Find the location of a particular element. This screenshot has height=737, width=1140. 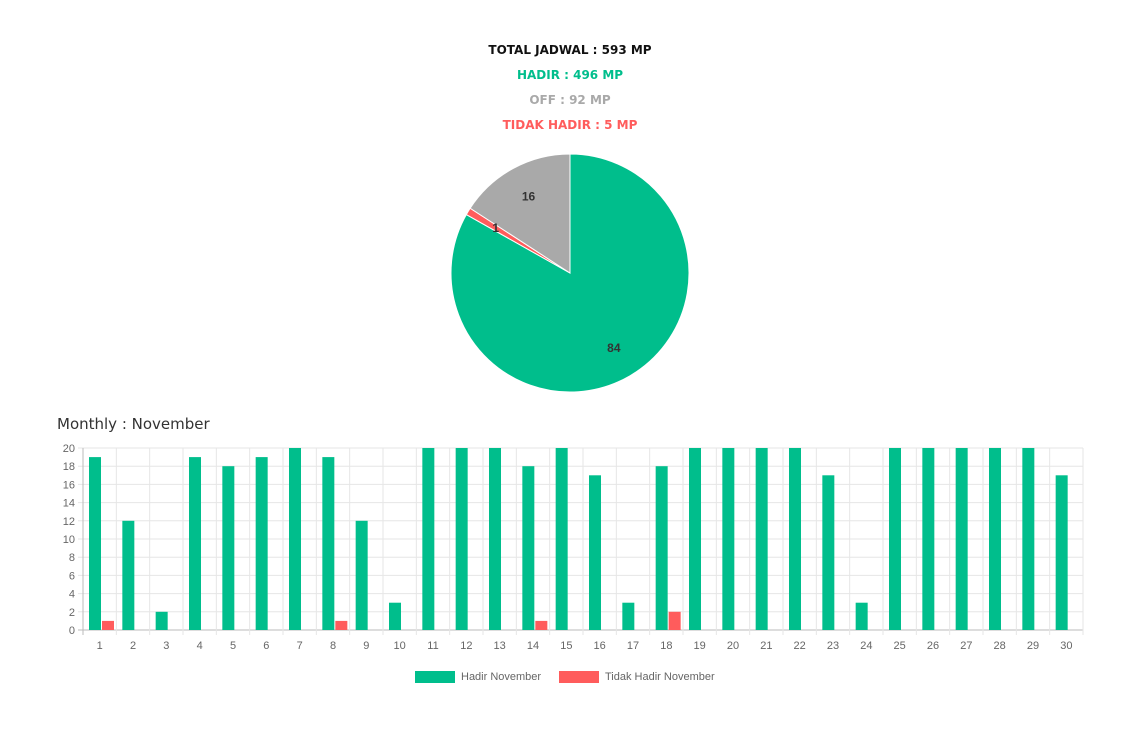

x-tick-label: 7 is located at coordinates (300, 646).